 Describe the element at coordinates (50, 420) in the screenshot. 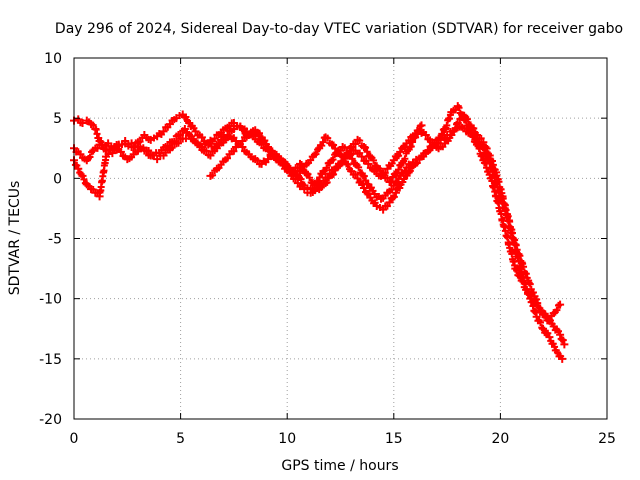

I see `y-tick-label: -20` at that location.